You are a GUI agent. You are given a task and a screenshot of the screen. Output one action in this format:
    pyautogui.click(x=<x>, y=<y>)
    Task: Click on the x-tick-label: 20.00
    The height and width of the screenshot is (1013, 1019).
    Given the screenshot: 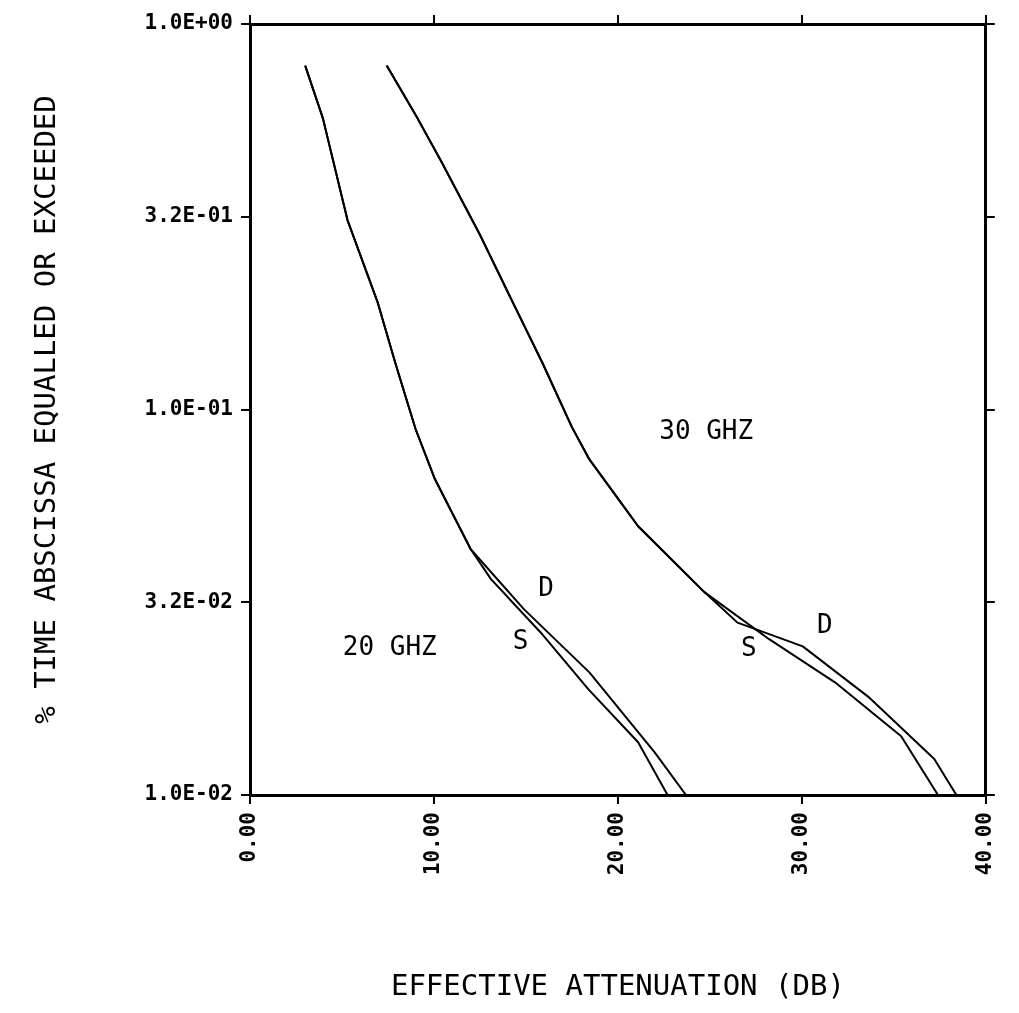 What is the action you would take?
    pyautogui.click(x=616, y=844)
    